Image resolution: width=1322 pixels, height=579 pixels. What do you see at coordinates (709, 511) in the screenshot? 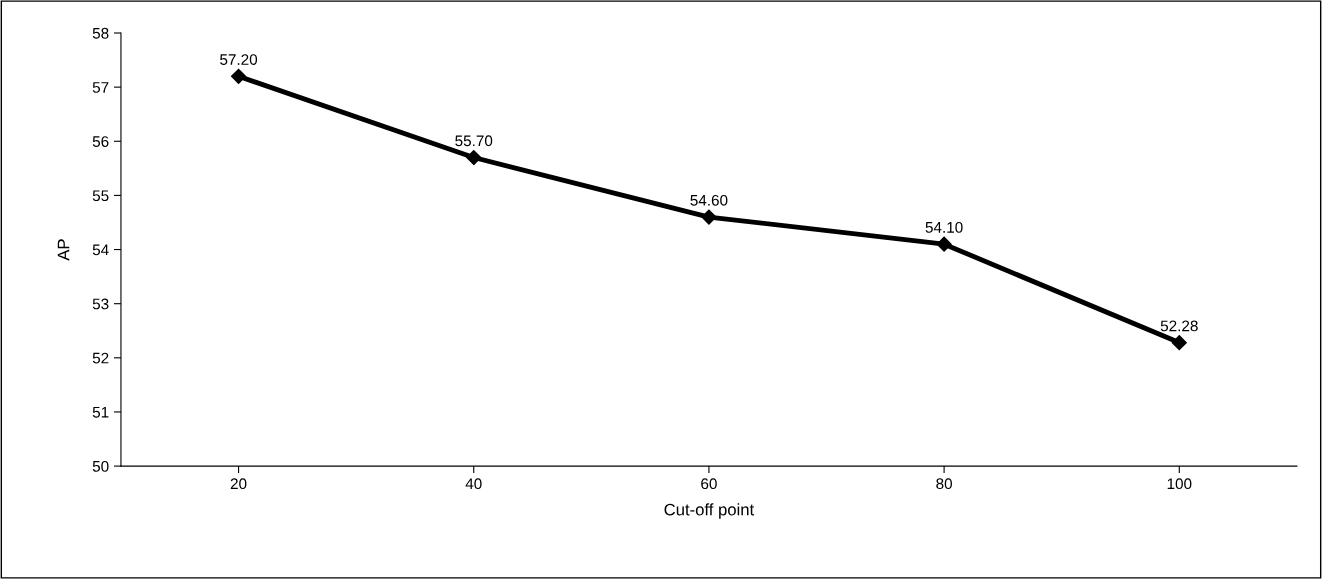
I see `x-axis-title: Cut-off point` at bounding box center [709, 511].